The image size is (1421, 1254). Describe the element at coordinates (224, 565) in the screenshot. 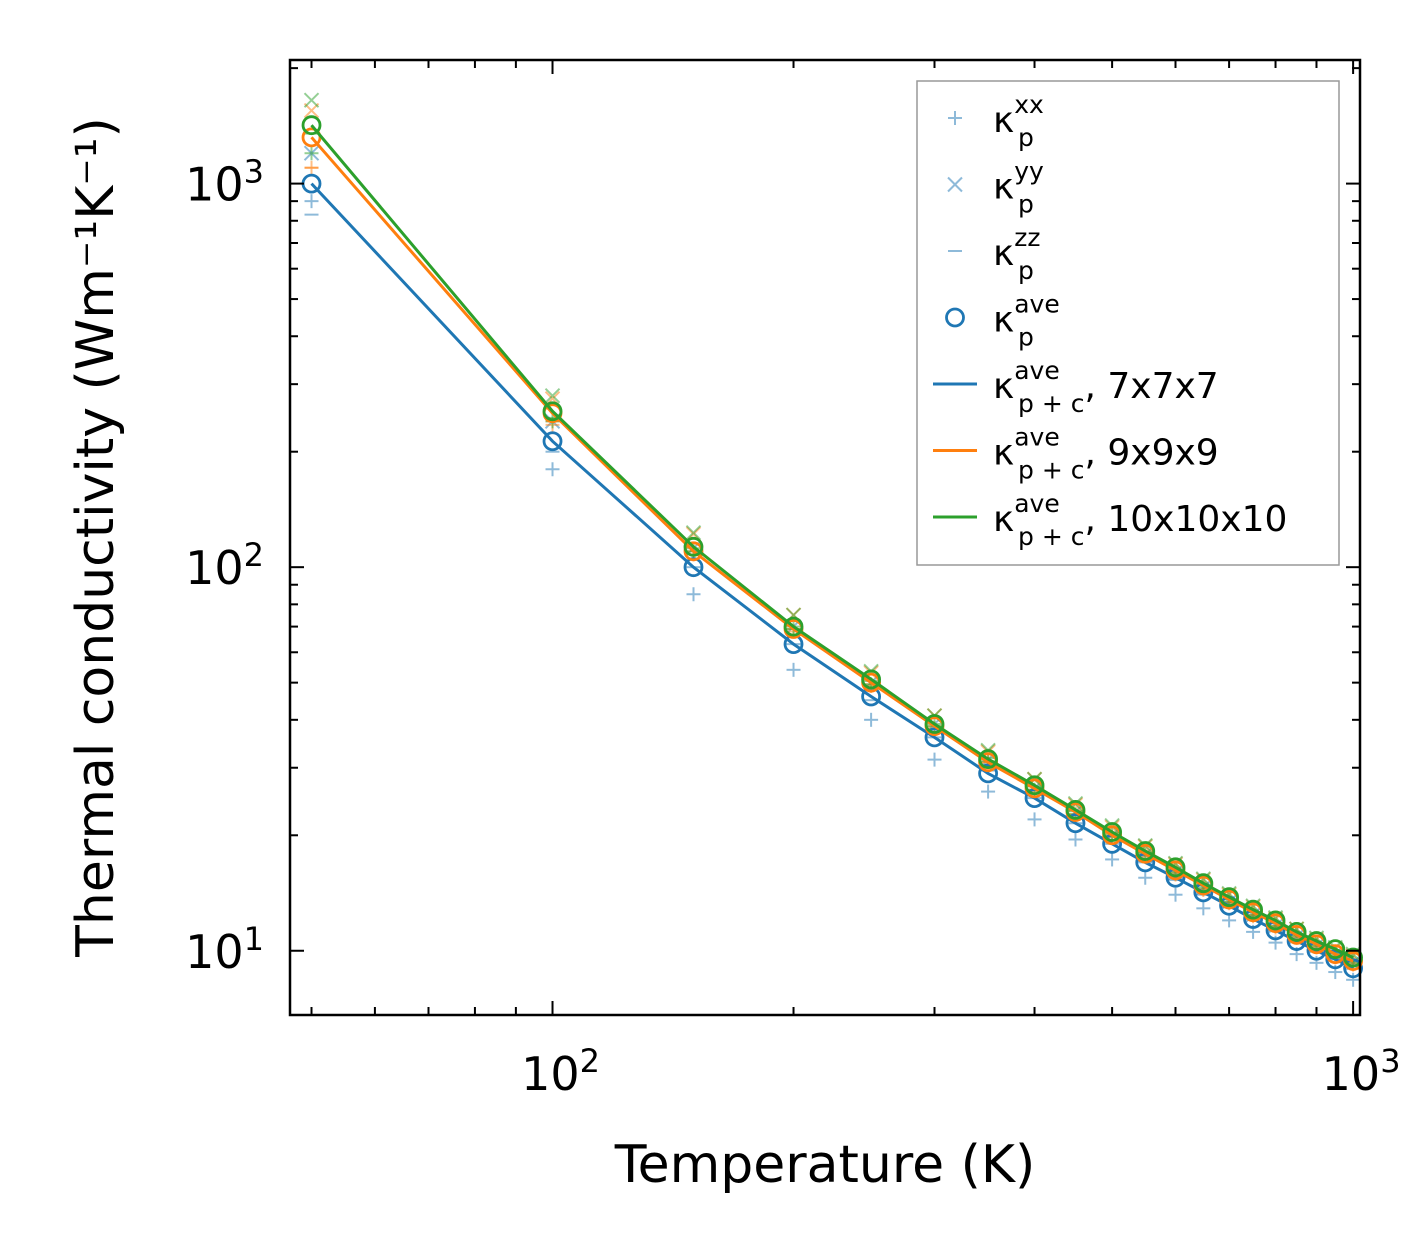

I see `y-tick-label-100: 102` at that location.